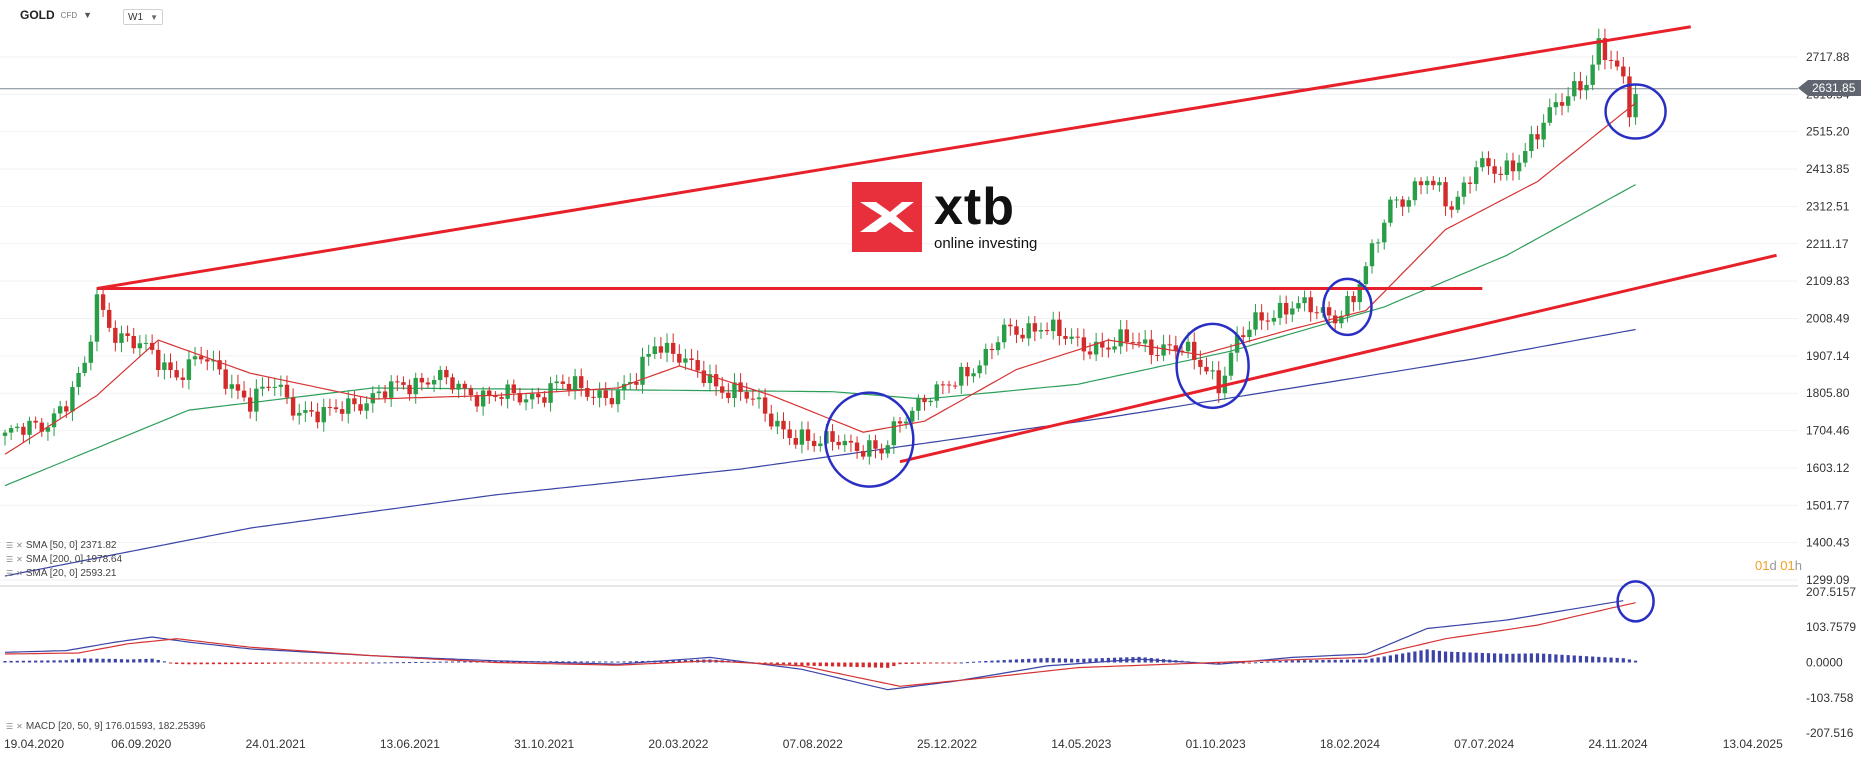 This screenshot has width=1866, height=759. I want to click on macd-tick-label: 103.7579, so click(1831, 627).